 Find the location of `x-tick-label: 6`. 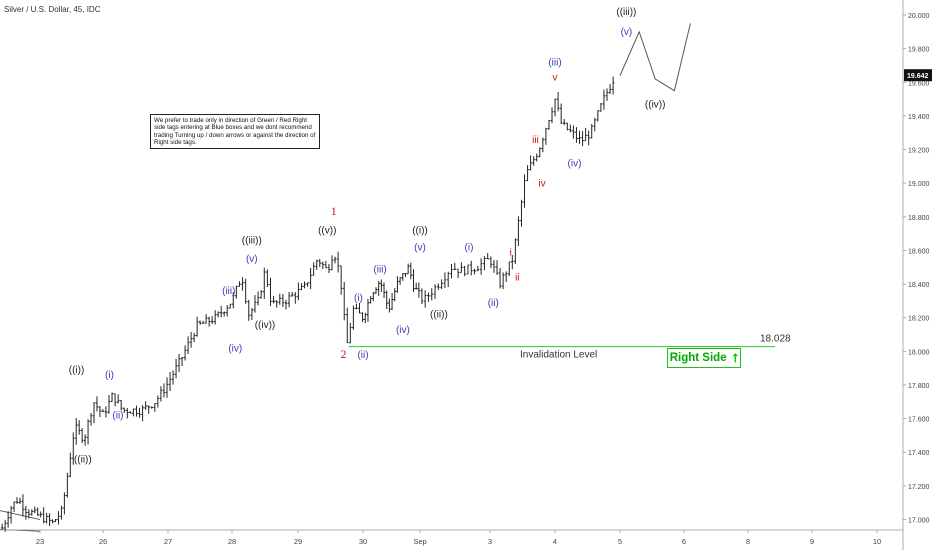

x-tick-label: 6 is located at coordinates (684, 541).